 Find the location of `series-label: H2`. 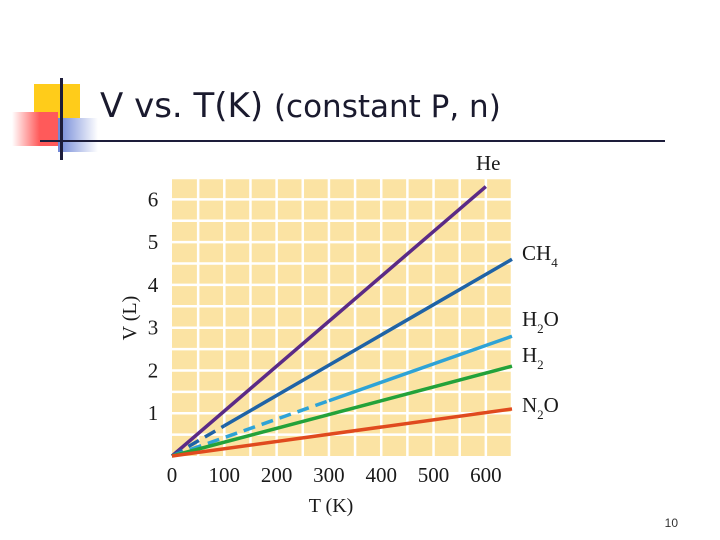

series-label: H2 is located at coordinates (533, 357).